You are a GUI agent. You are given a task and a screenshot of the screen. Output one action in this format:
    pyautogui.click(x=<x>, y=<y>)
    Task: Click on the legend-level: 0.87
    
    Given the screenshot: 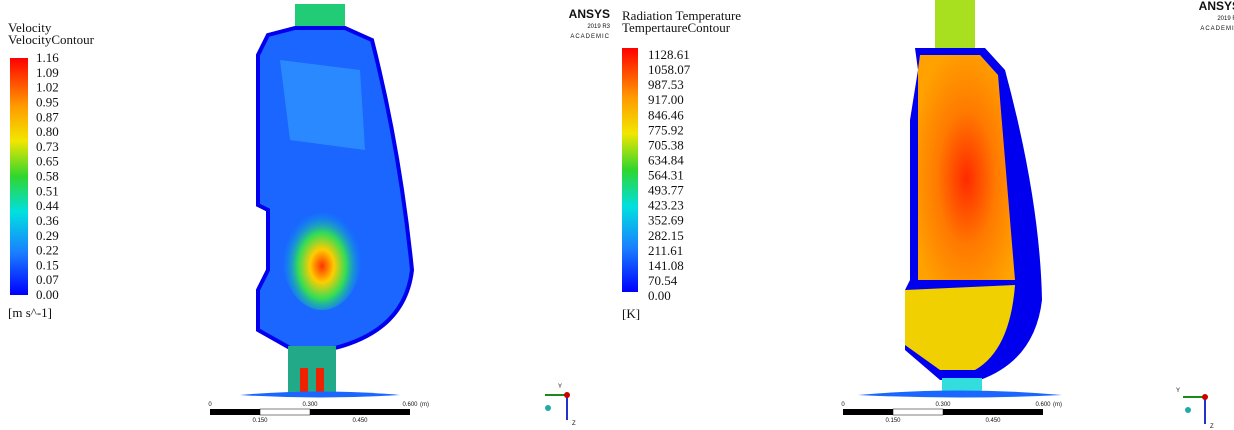 What is the action you would take?
    pyautogui.click(x=47, y=116)
    